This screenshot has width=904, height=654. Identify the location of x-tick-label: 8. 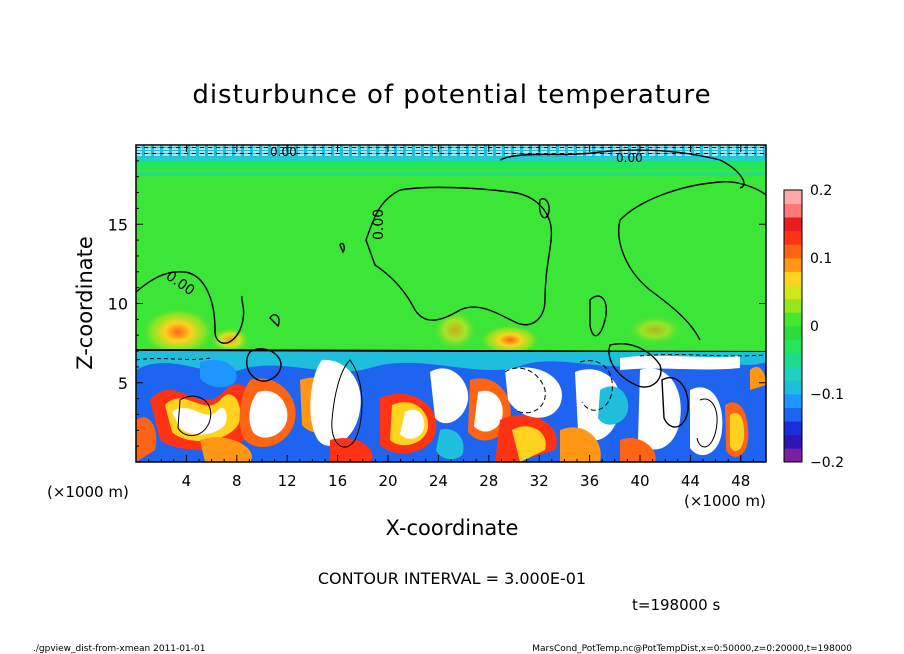
(237, 481).